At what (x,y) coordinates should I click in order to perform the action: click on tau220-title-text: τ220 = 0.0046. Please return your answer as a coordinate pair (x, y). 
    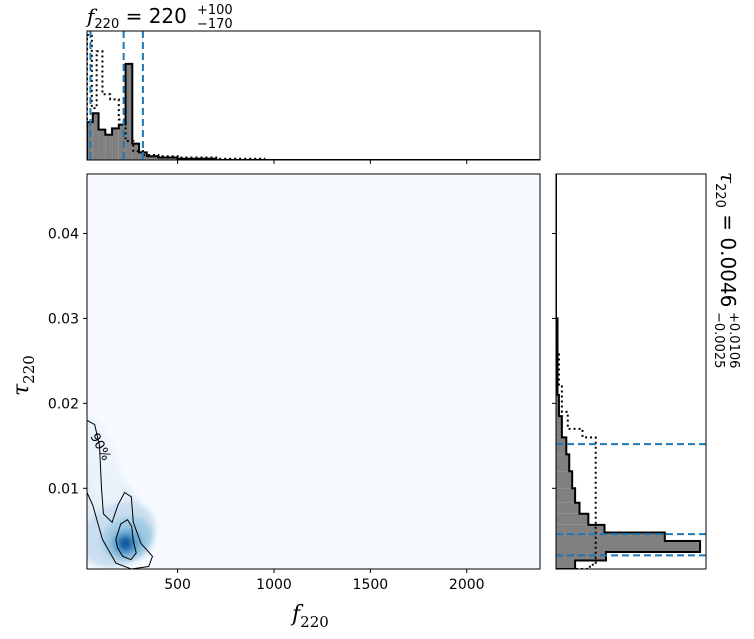
    Looking at the image, I should click on (726, 239).